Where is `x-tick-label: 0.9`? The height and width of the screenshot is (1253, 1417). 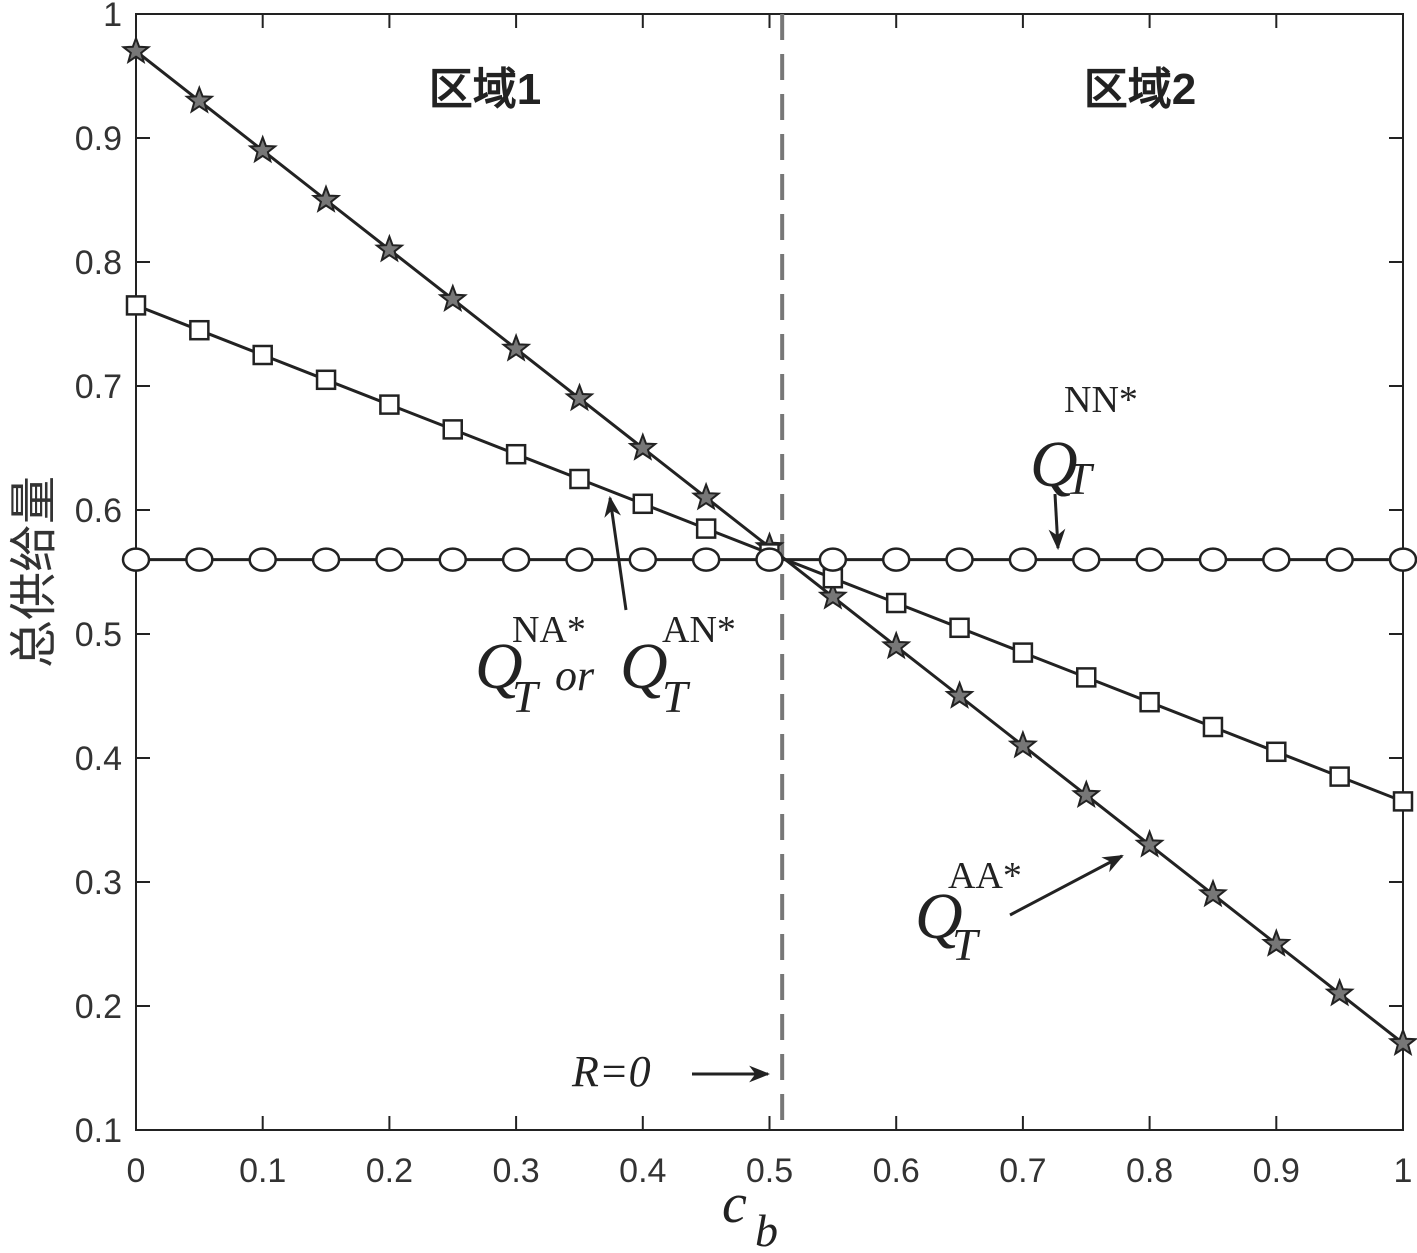
x-tick-label: 0.9 is located at coordinates (1276, 1171).